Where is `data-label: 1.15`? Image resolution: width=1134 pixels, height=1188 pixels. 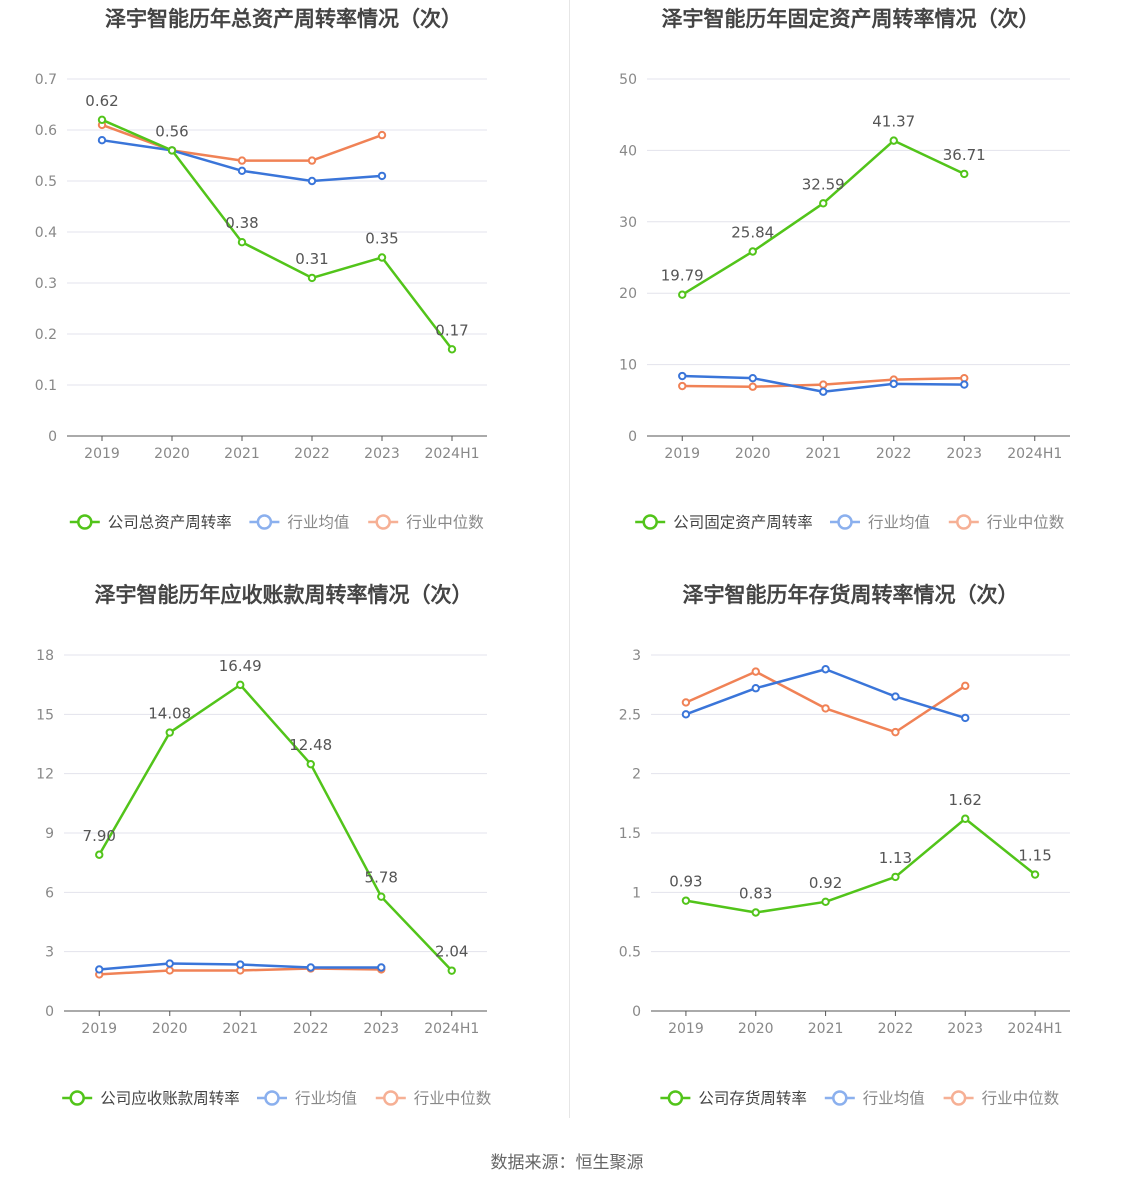 data-label: 1.15 is located at coordinates (1034, 856).